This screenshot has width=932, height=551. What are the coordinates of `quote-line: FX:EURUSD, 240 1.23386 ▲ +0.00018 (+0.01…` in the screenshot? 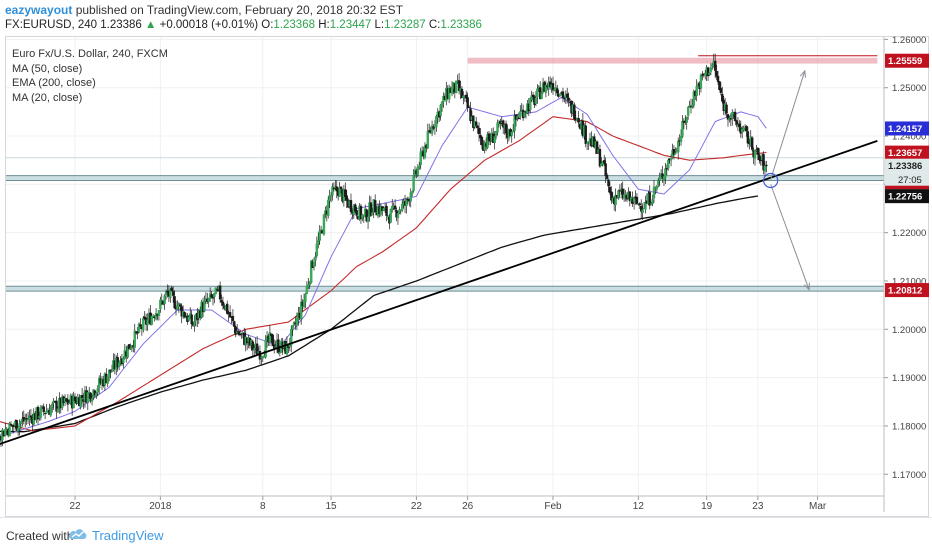 It's located at (243, 25).